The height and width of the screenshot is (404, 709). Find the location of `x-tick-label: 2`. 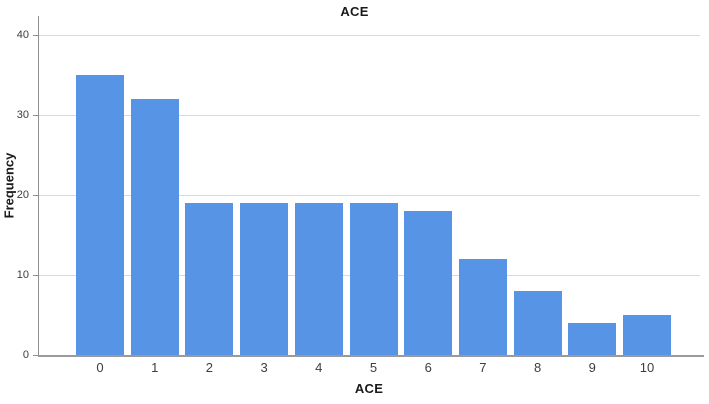

x-tick-label: 2 is located at coordinates (209, 367).